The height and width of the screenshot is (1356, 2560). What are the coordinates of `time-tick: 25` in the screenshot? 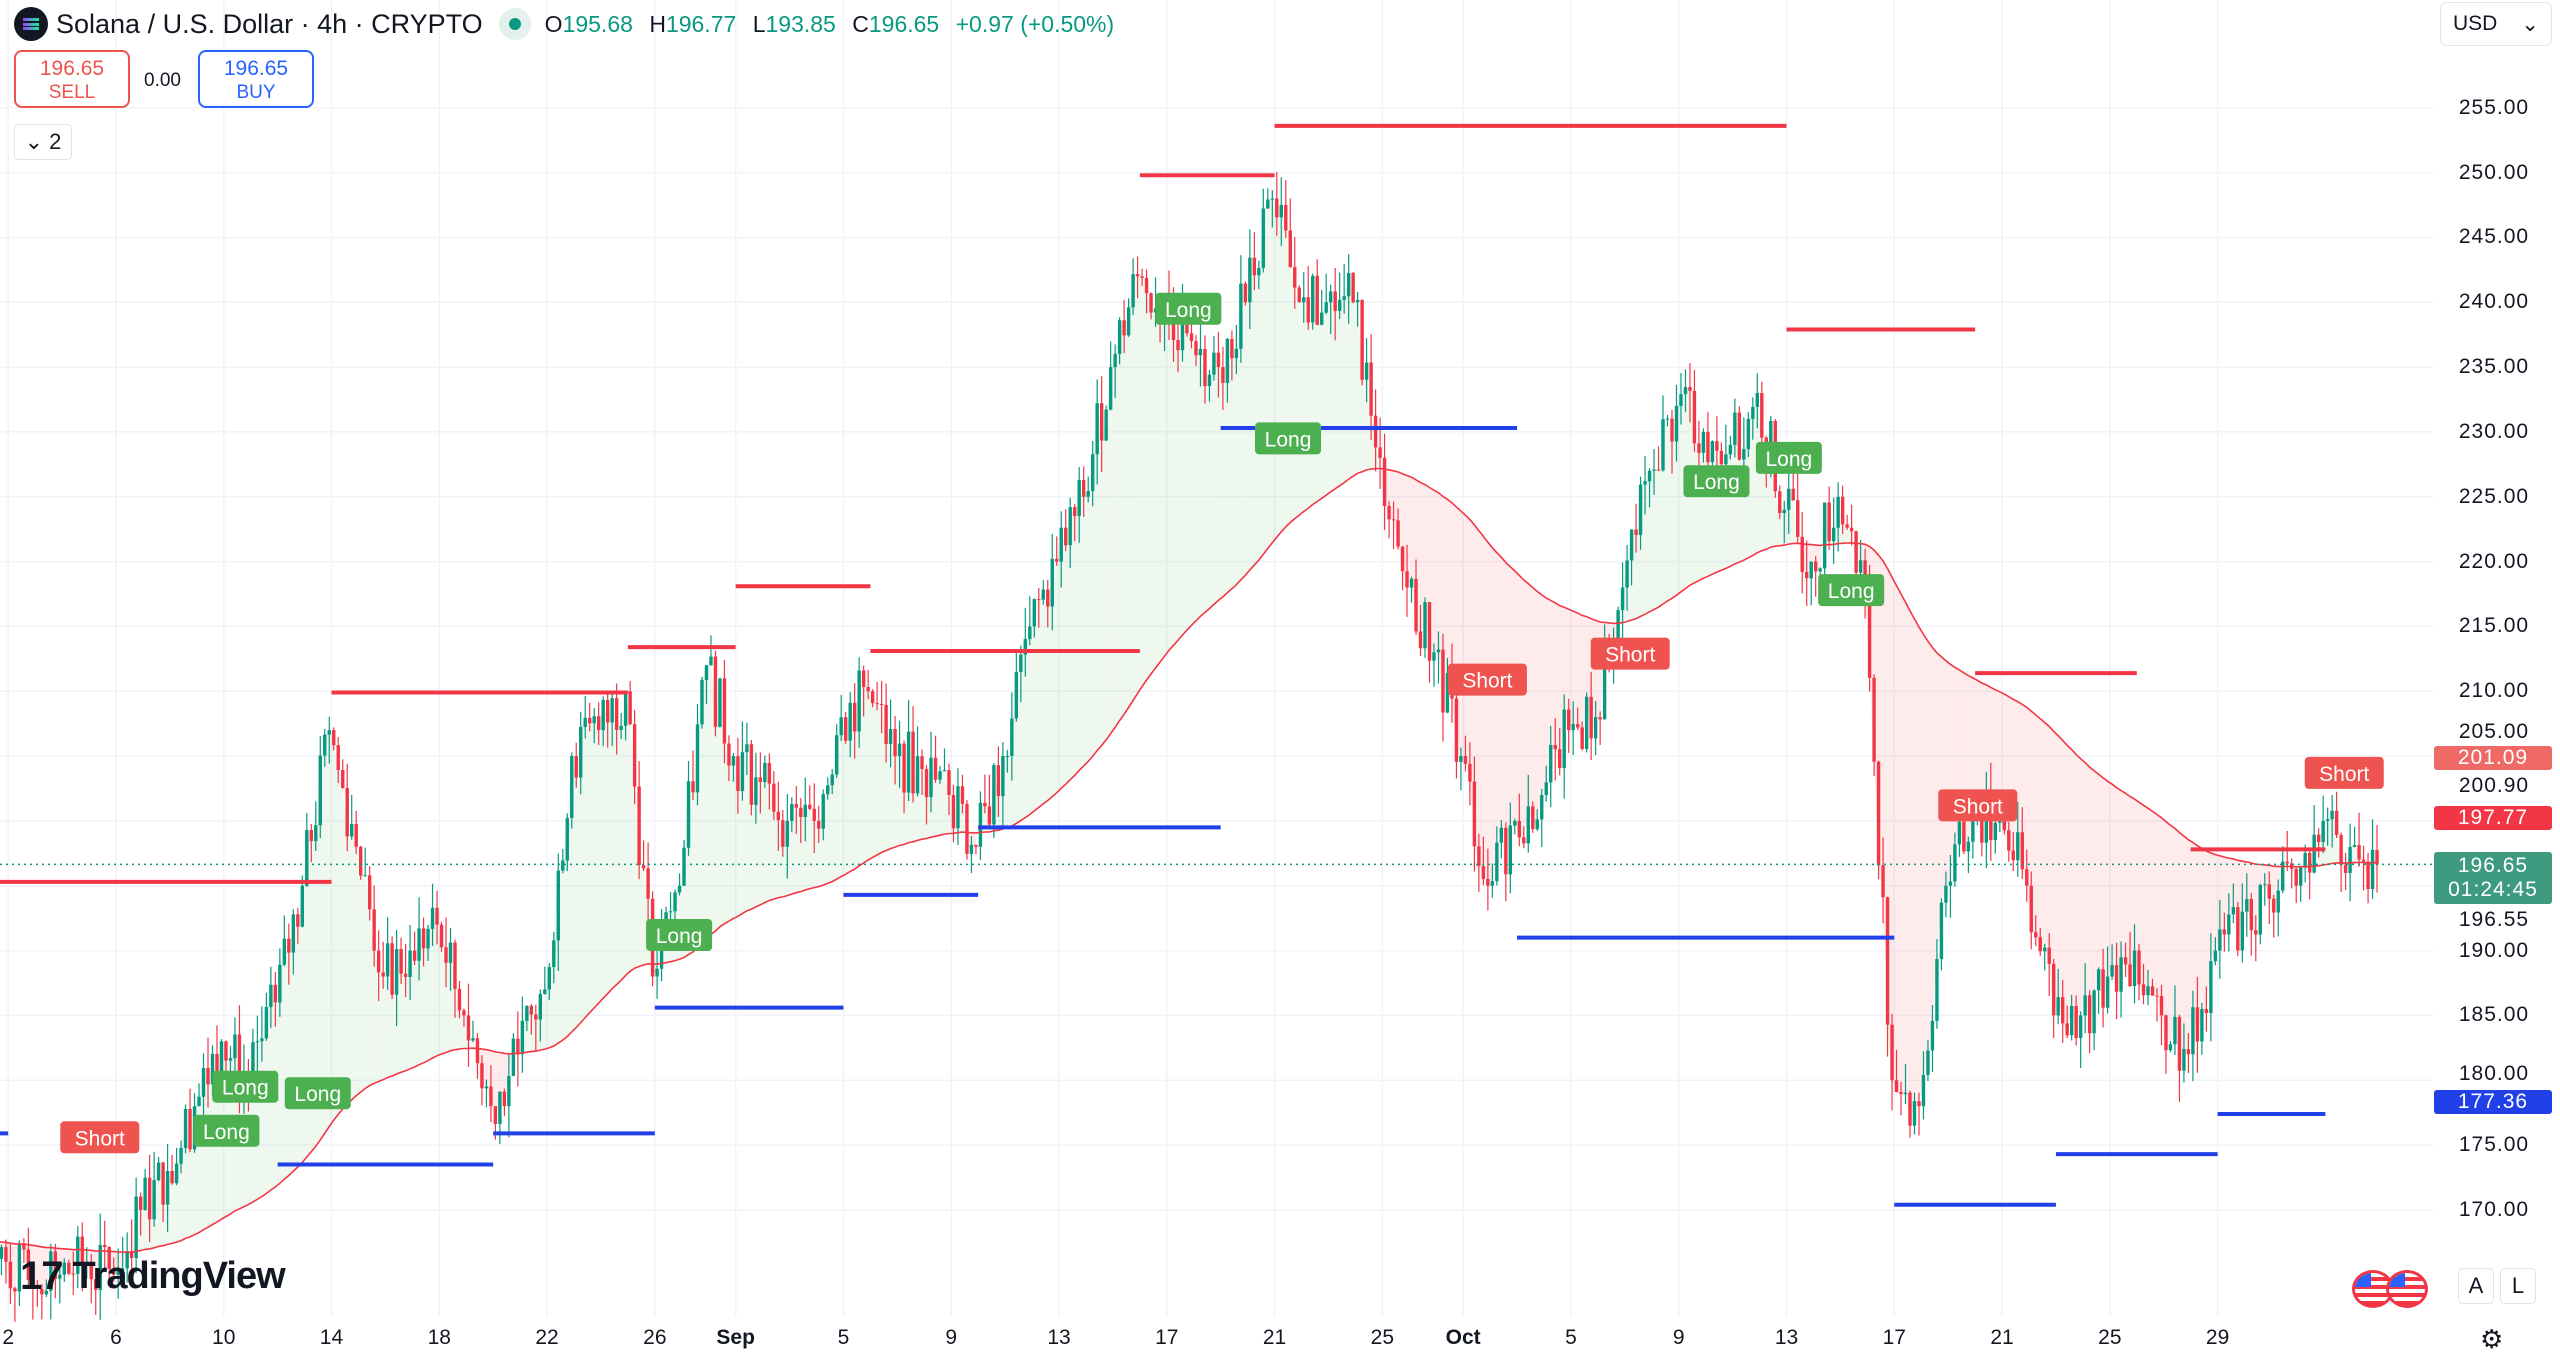 It's located at (2110, 1337).